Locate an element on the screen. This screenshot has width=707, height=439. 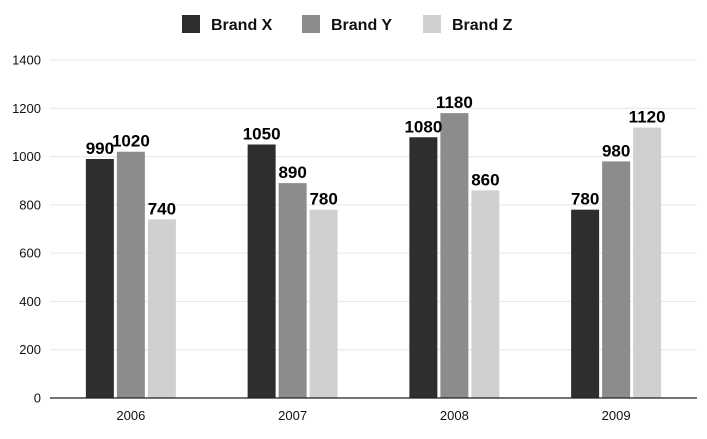
x-tick-label: 2009 is located at coordinates (616, 415).